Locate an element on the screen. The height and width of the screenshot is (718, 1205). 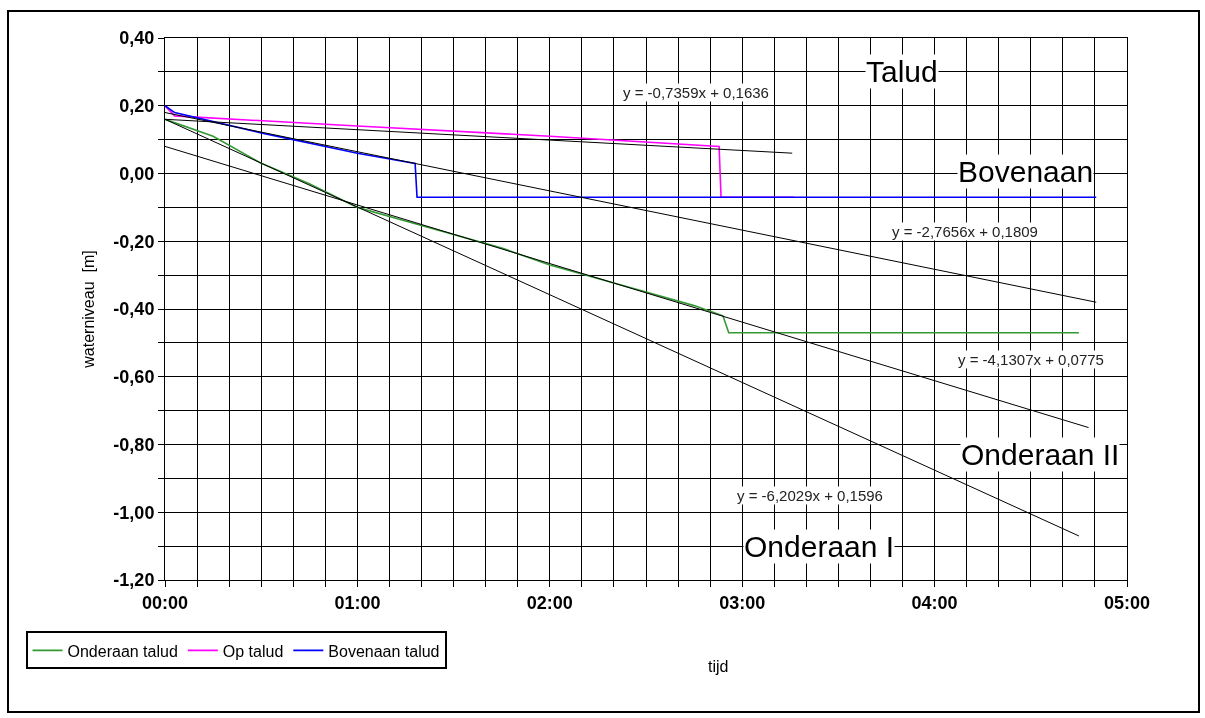
x-tick-label: 02:00 is located at coordinates (549, 602).